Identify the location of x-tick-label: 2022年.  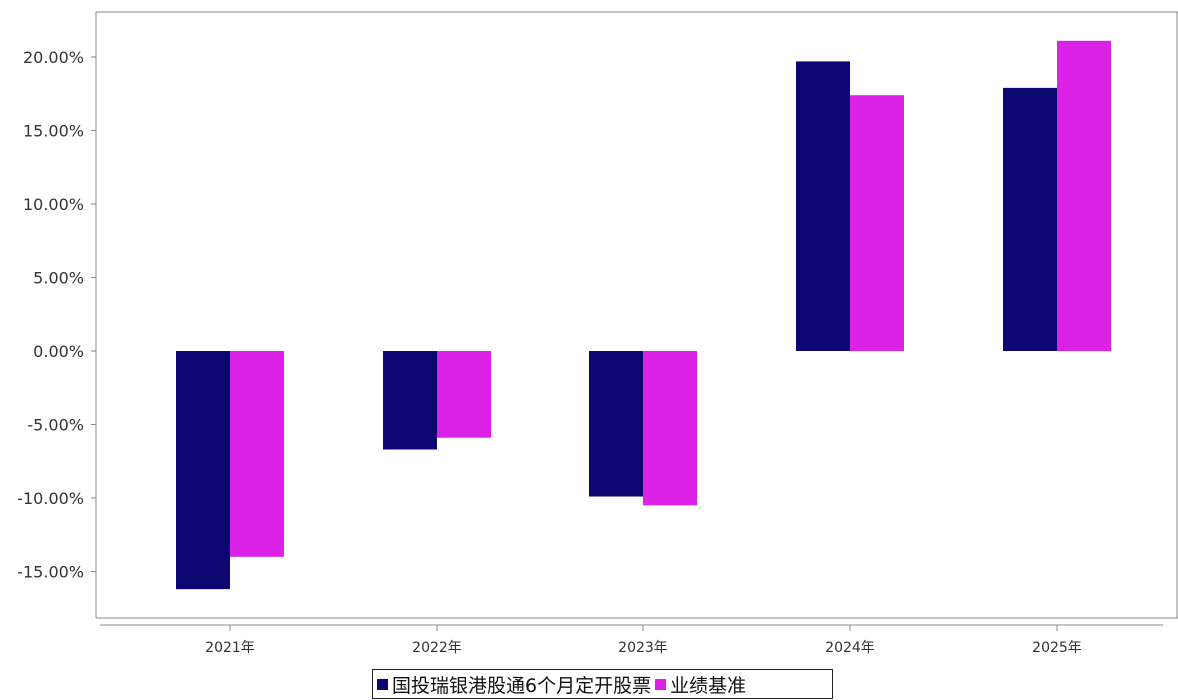
(437, 648).